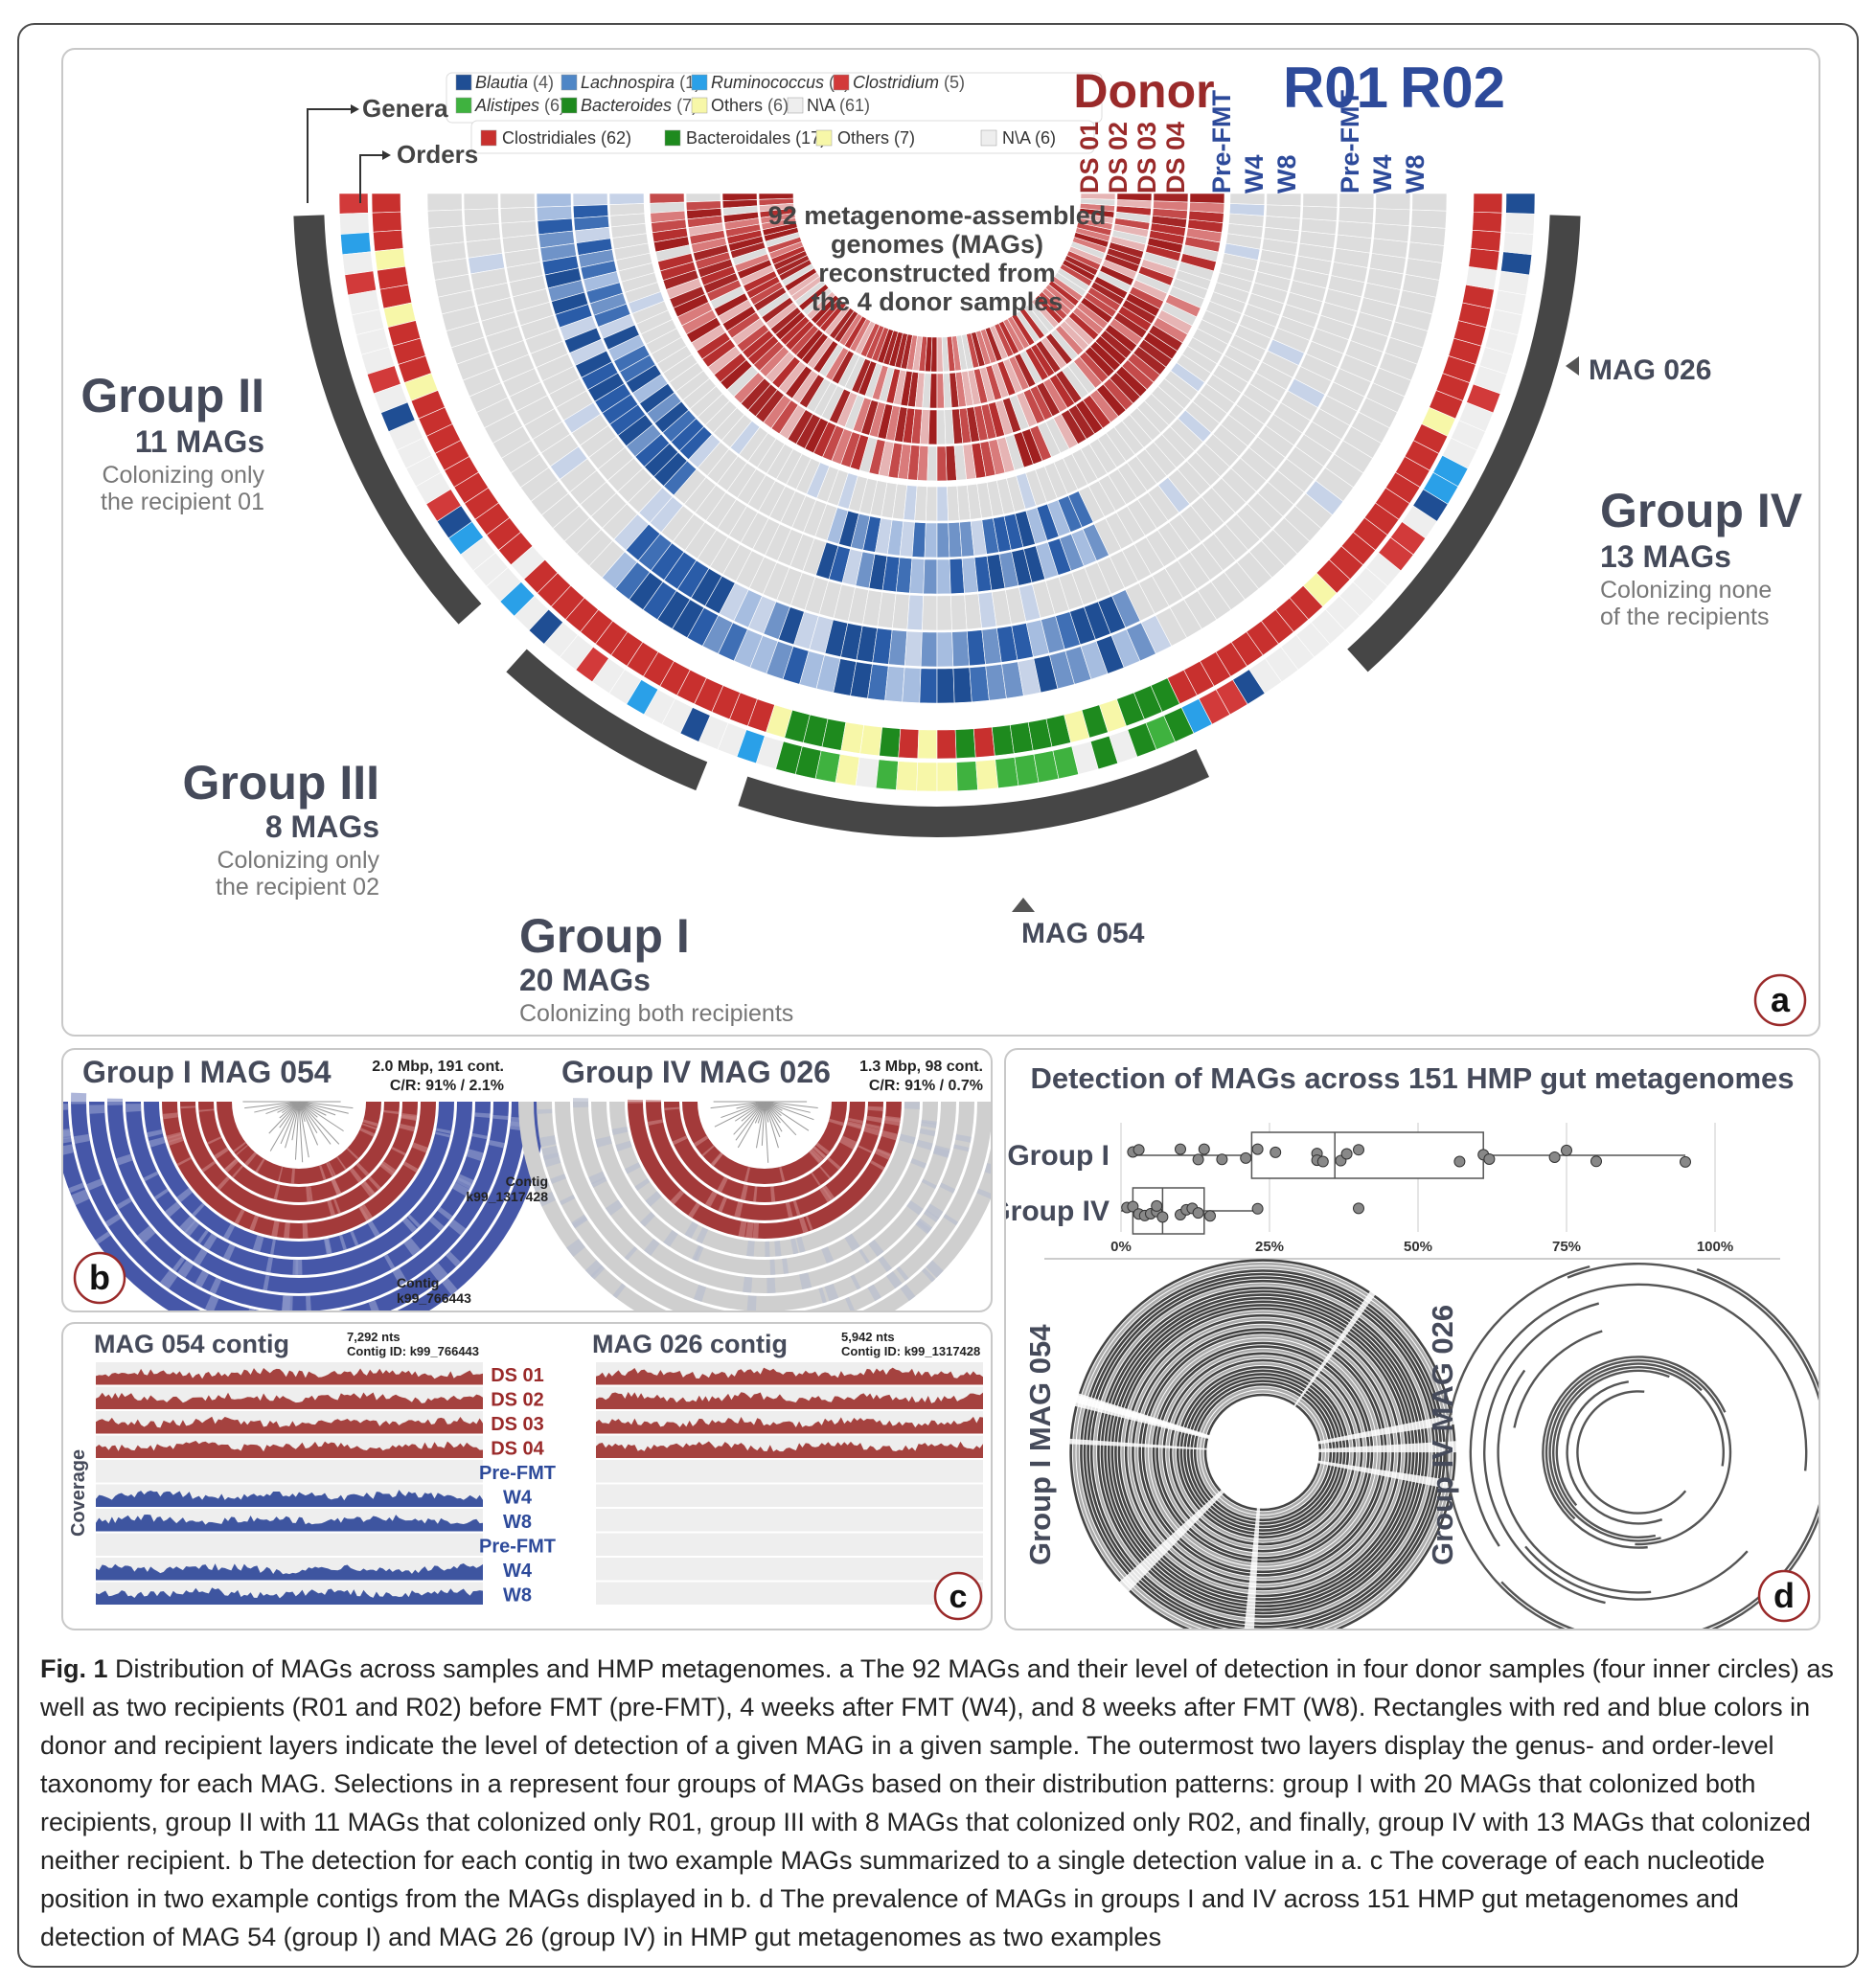 The width and height of the screenshot is (1876, 1983). I want to click on panel-b-left-stats-2: C/R: 91% / 2.1%, so click(447, 1086).